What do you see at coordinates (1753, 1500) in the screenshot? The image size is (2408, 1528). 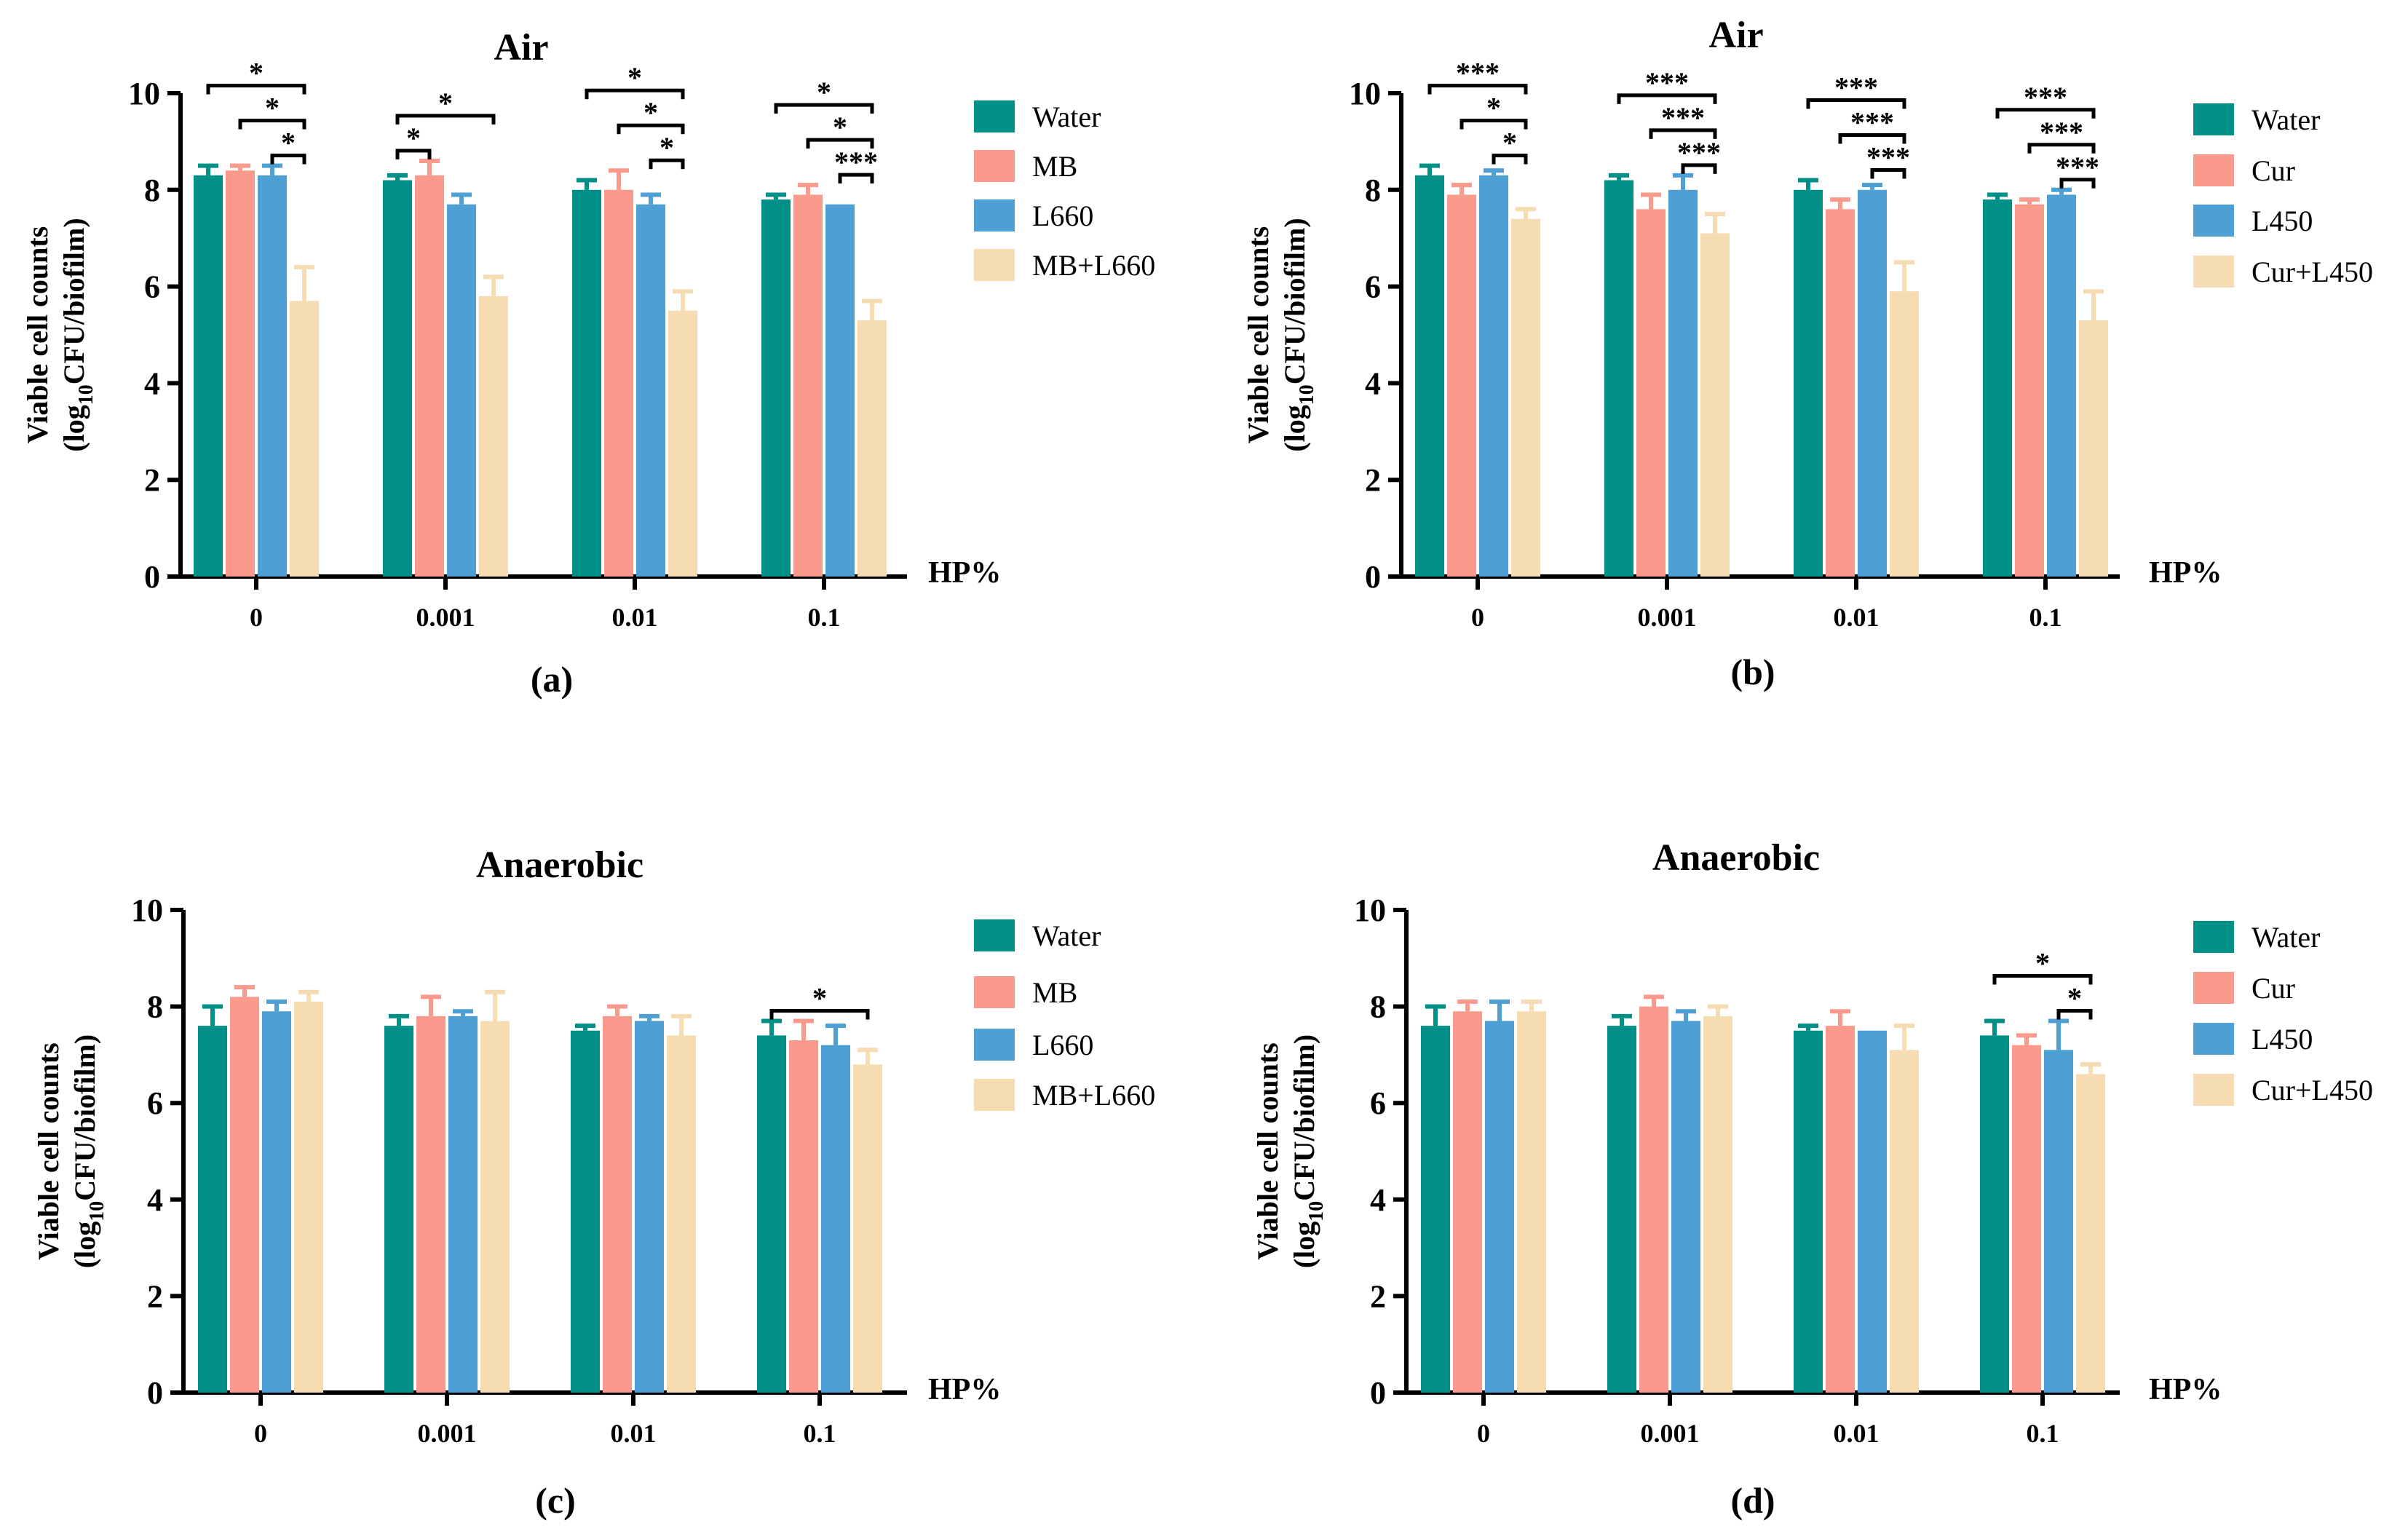 I see `panel-label: (d)` at bounding box center [1753, 1500].